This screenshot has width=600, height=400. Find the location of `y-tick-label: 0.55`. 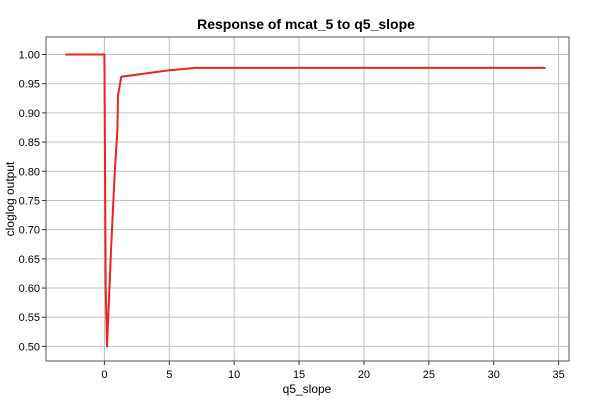

y-tick-label: 0.55 is located at coordinates (29, 318).